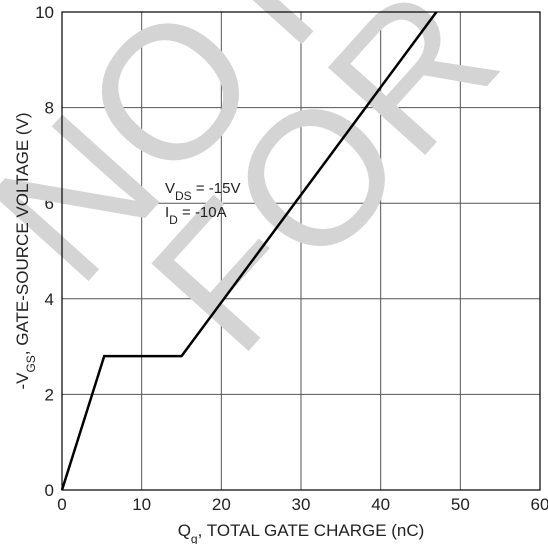  Describe the element at coordinates (31, 363) in the screenshot. I see `y-axis-label-part: GS` at that location.